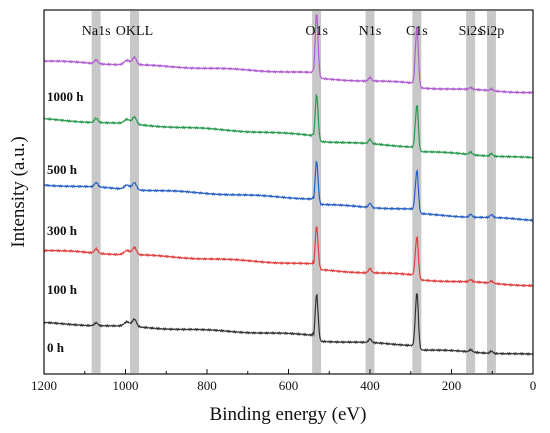 This screenshot has height=433, width=550. Describe the element at coordinates (288, 191) in the screenshot. I see `series-line-300-h` at that location.